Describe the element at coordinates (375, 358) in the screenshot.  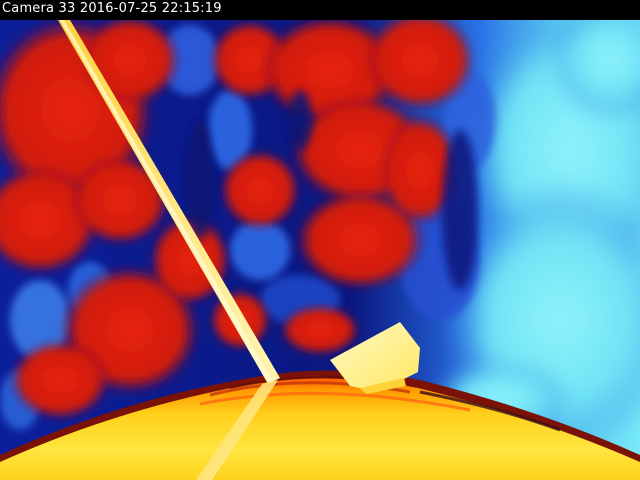
I see `shade-paddle` at that location.